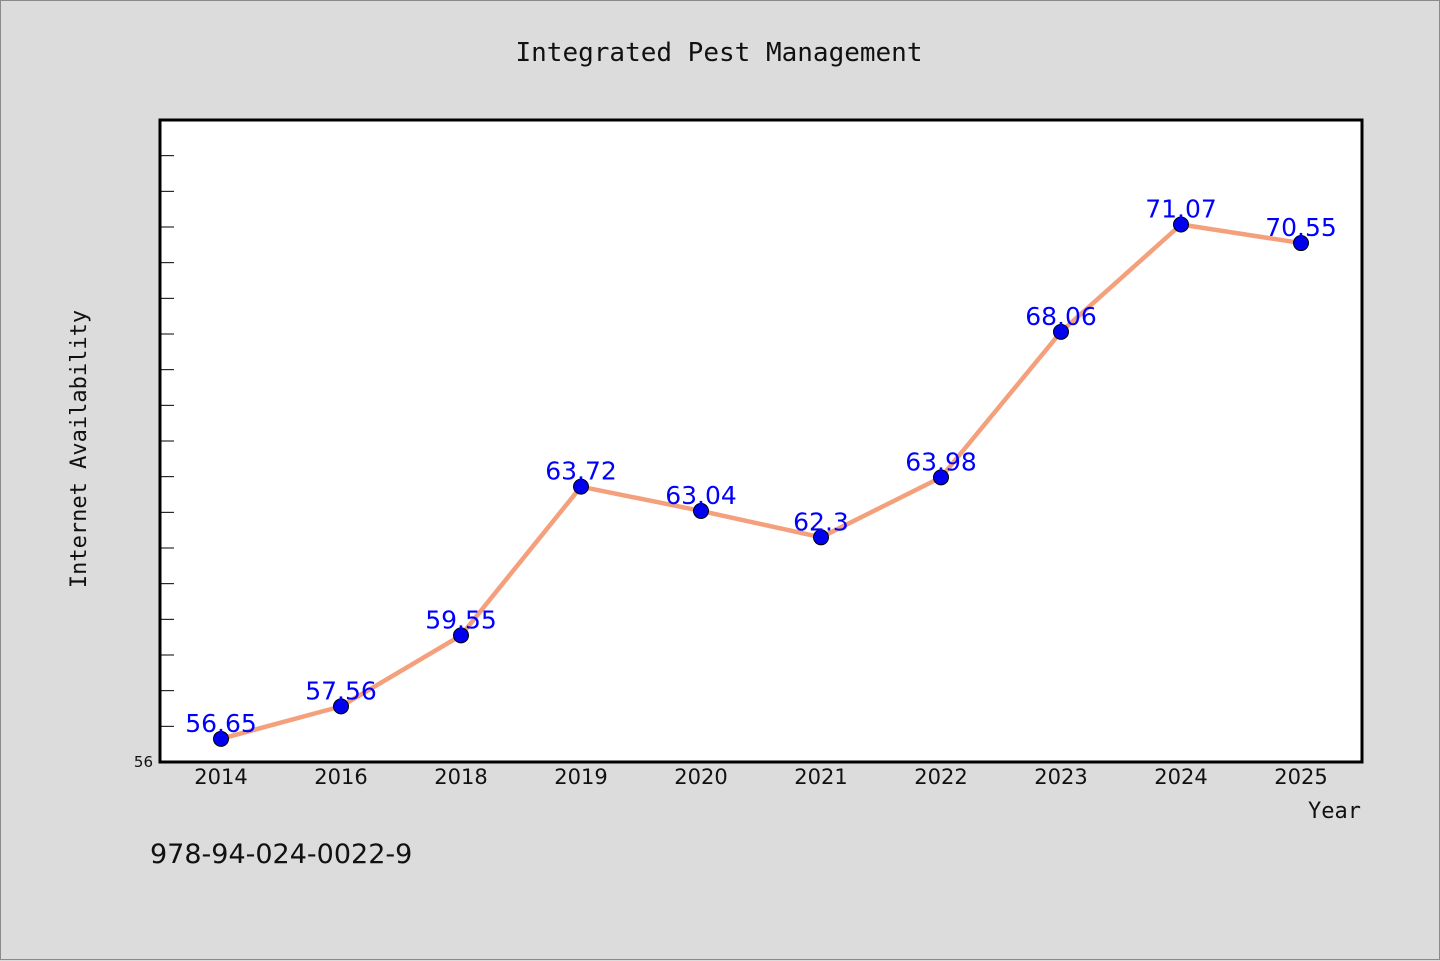 The image size is (1440, 961). I want to click on x-tick-label: 2024, so click(1180, 777).